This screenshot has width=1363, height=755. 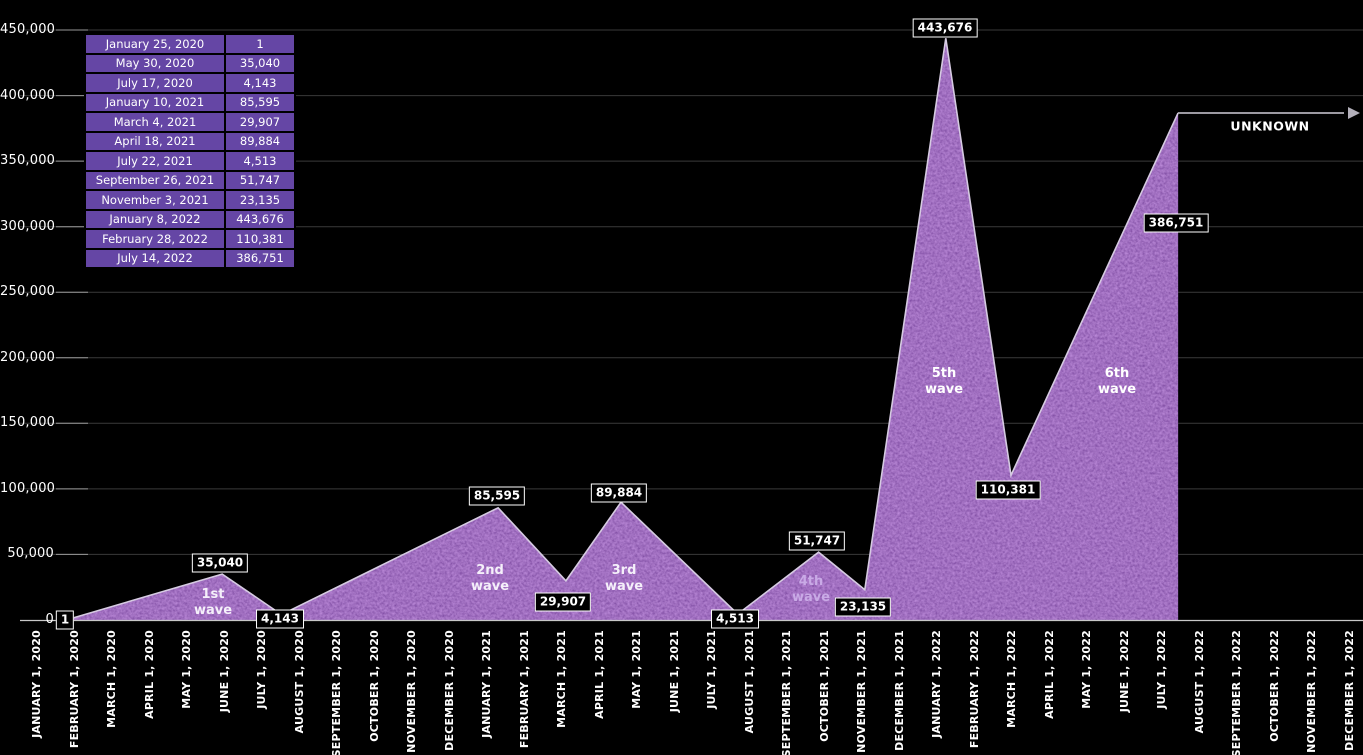 I want to click on value-label: 51,747, so click(x=817, y=541).